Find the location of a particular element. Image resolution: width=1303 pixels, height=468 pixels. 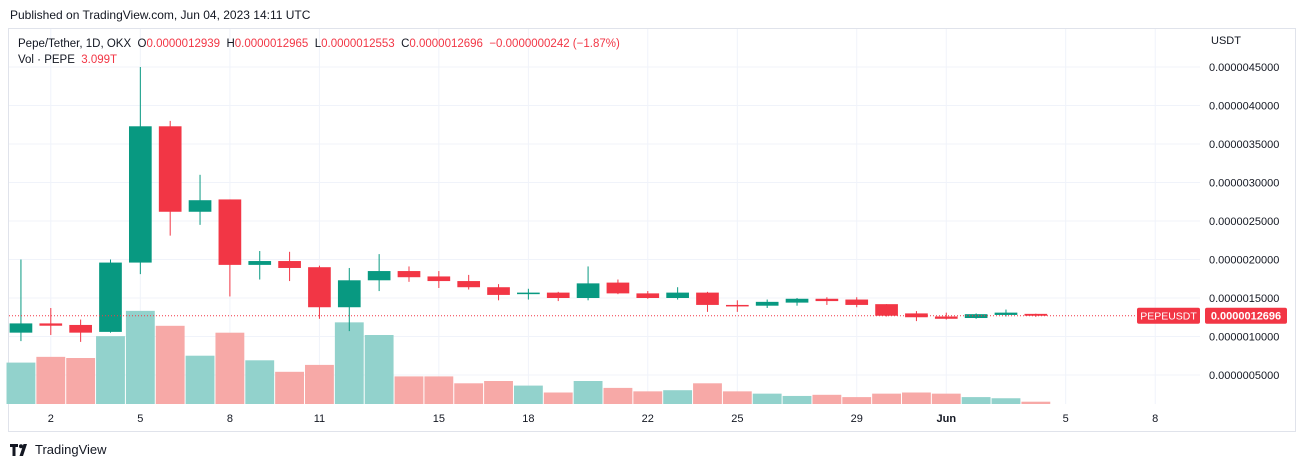

last-price-tag is located at coordinates (1246, 315).